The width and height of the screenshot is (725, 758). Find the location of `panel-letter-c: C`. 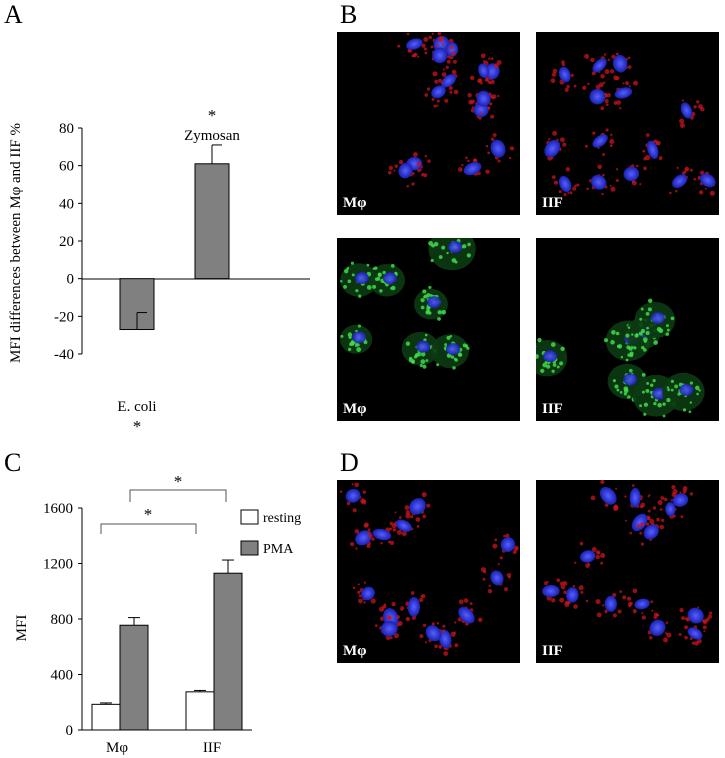

panel-letter-c: C is located at coordinates (13, 462).